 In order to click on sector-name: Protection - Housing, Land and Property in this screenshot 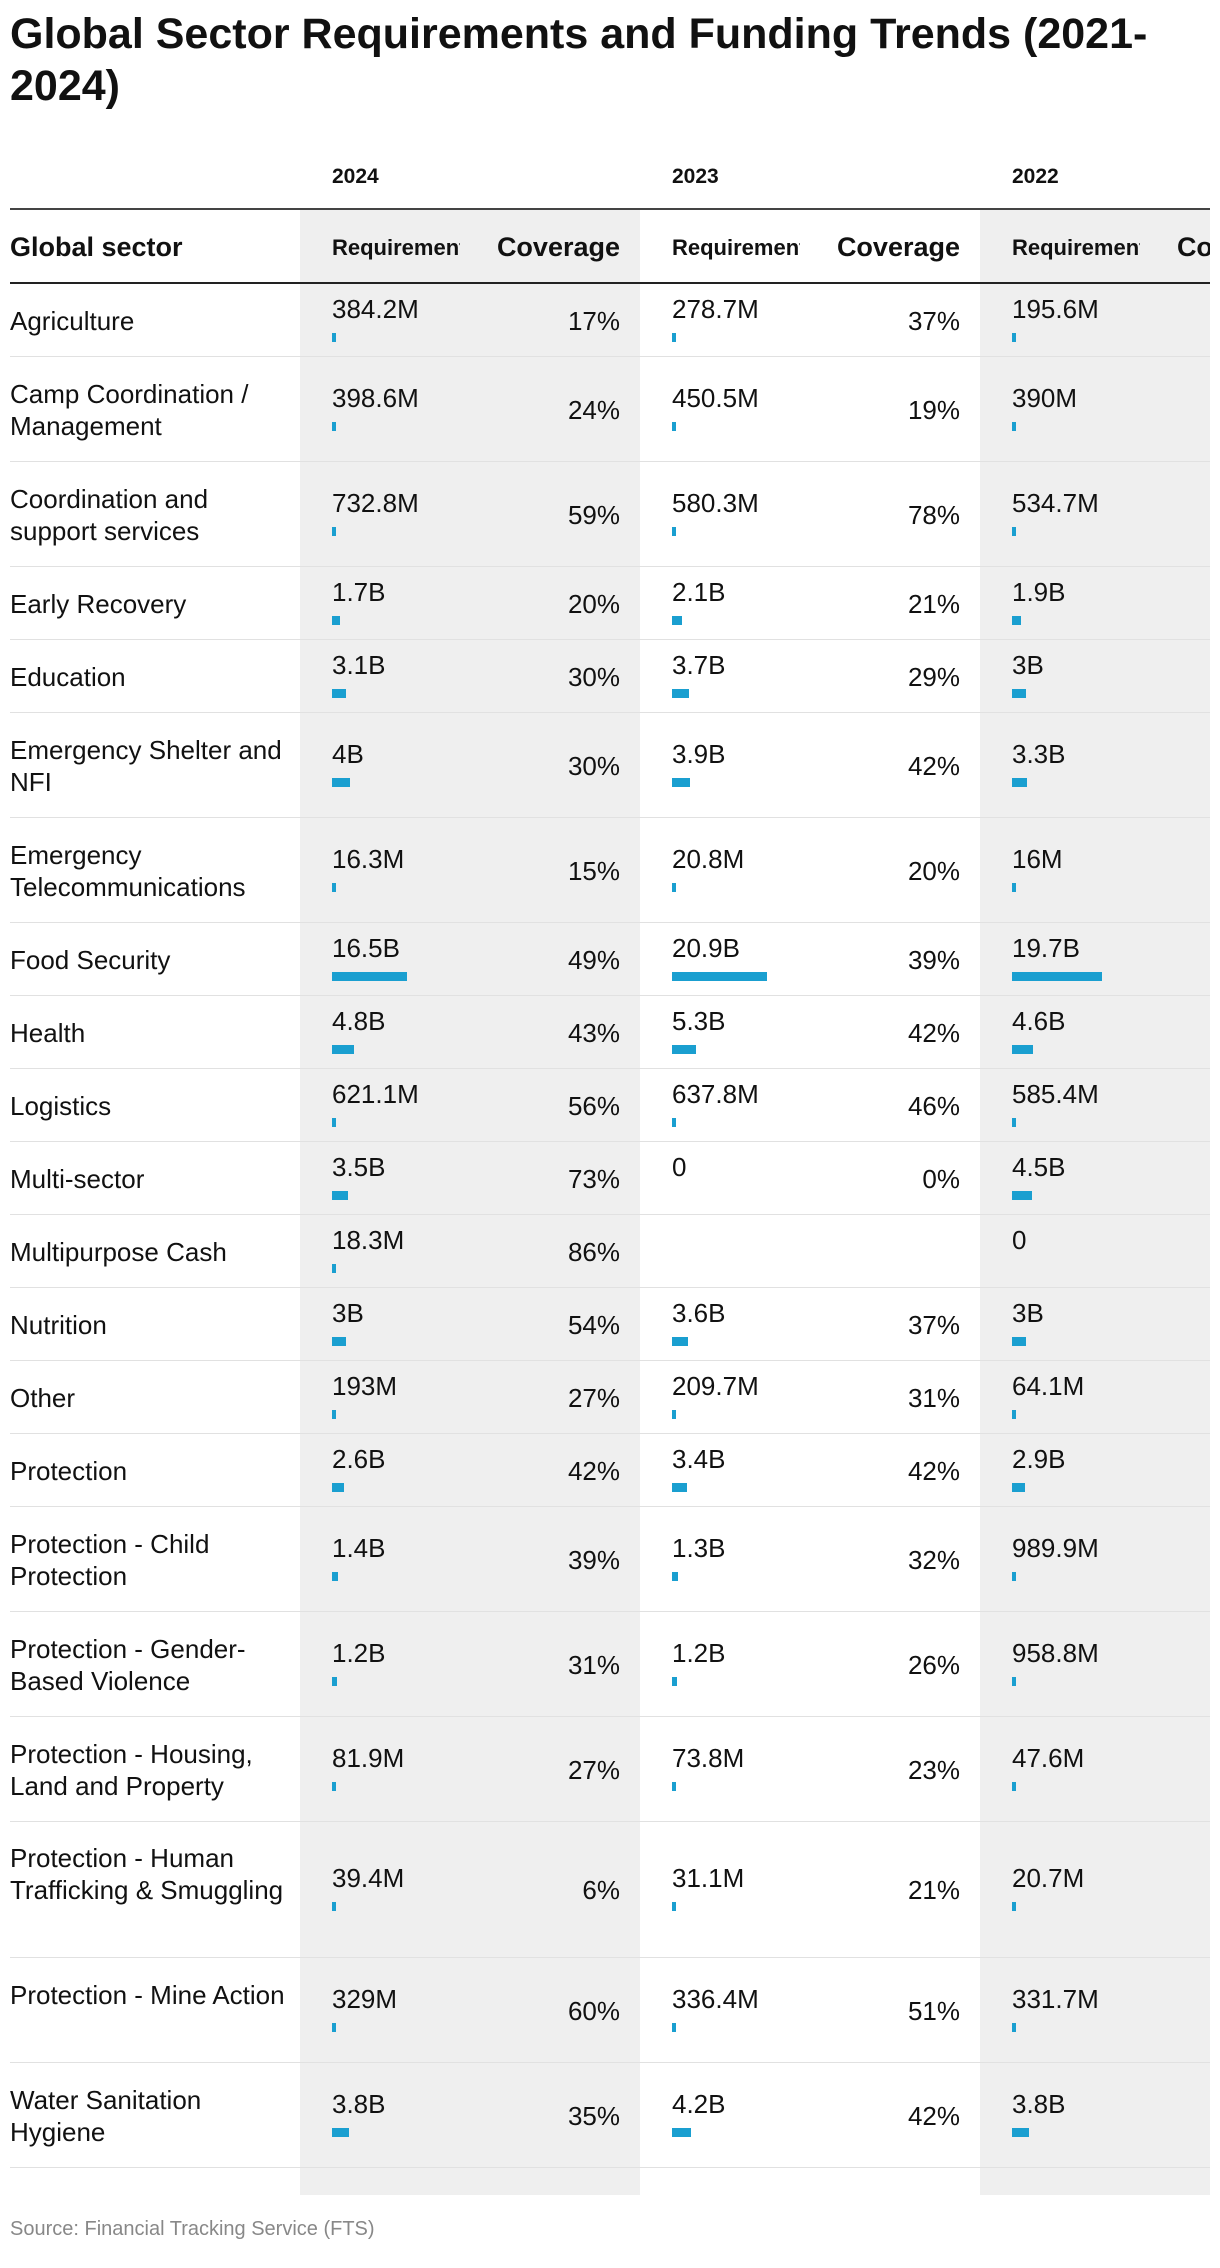, I will do `click(131, 1769)`.